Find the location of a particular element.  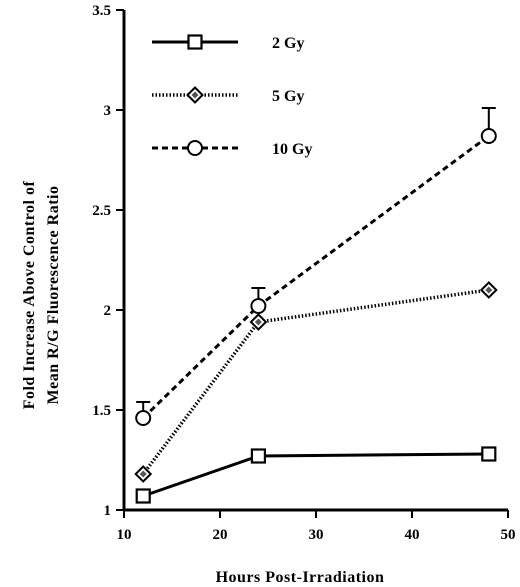

y-tick-label: 3.5 is located at coordinates (101, 11).